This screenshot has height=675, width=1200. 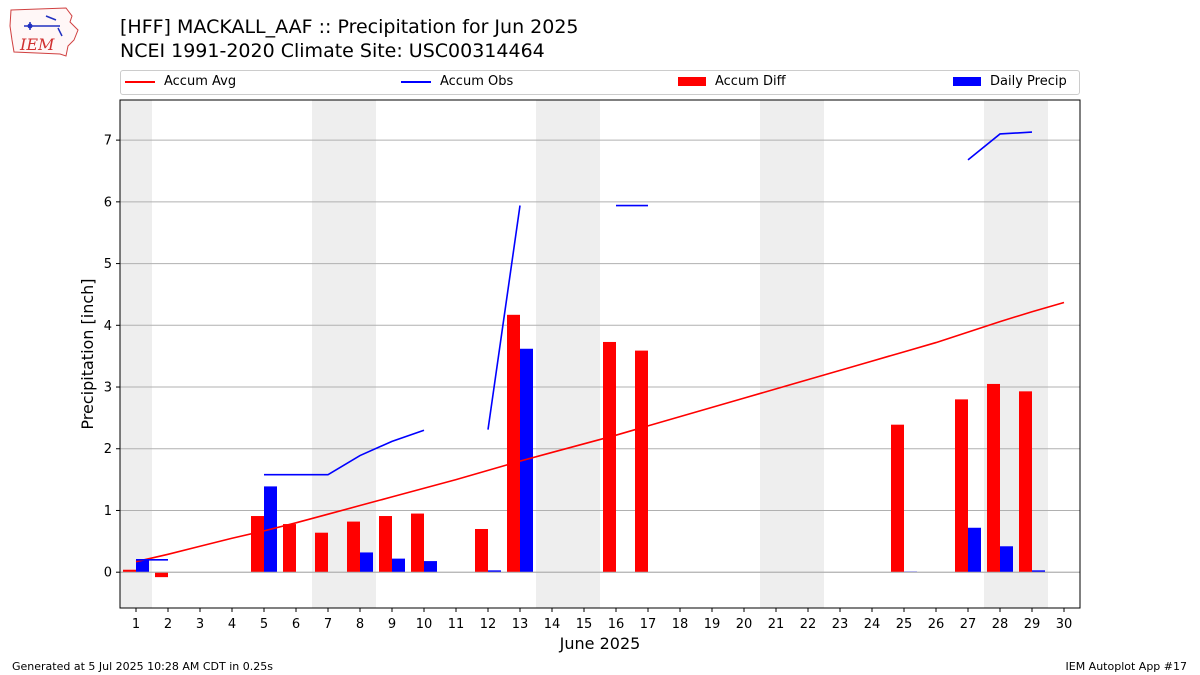 What do you see at coordinates (328, 624) in the screenshot?
I see `x-tick-label-7: 7` at bounding box center [328, 624].